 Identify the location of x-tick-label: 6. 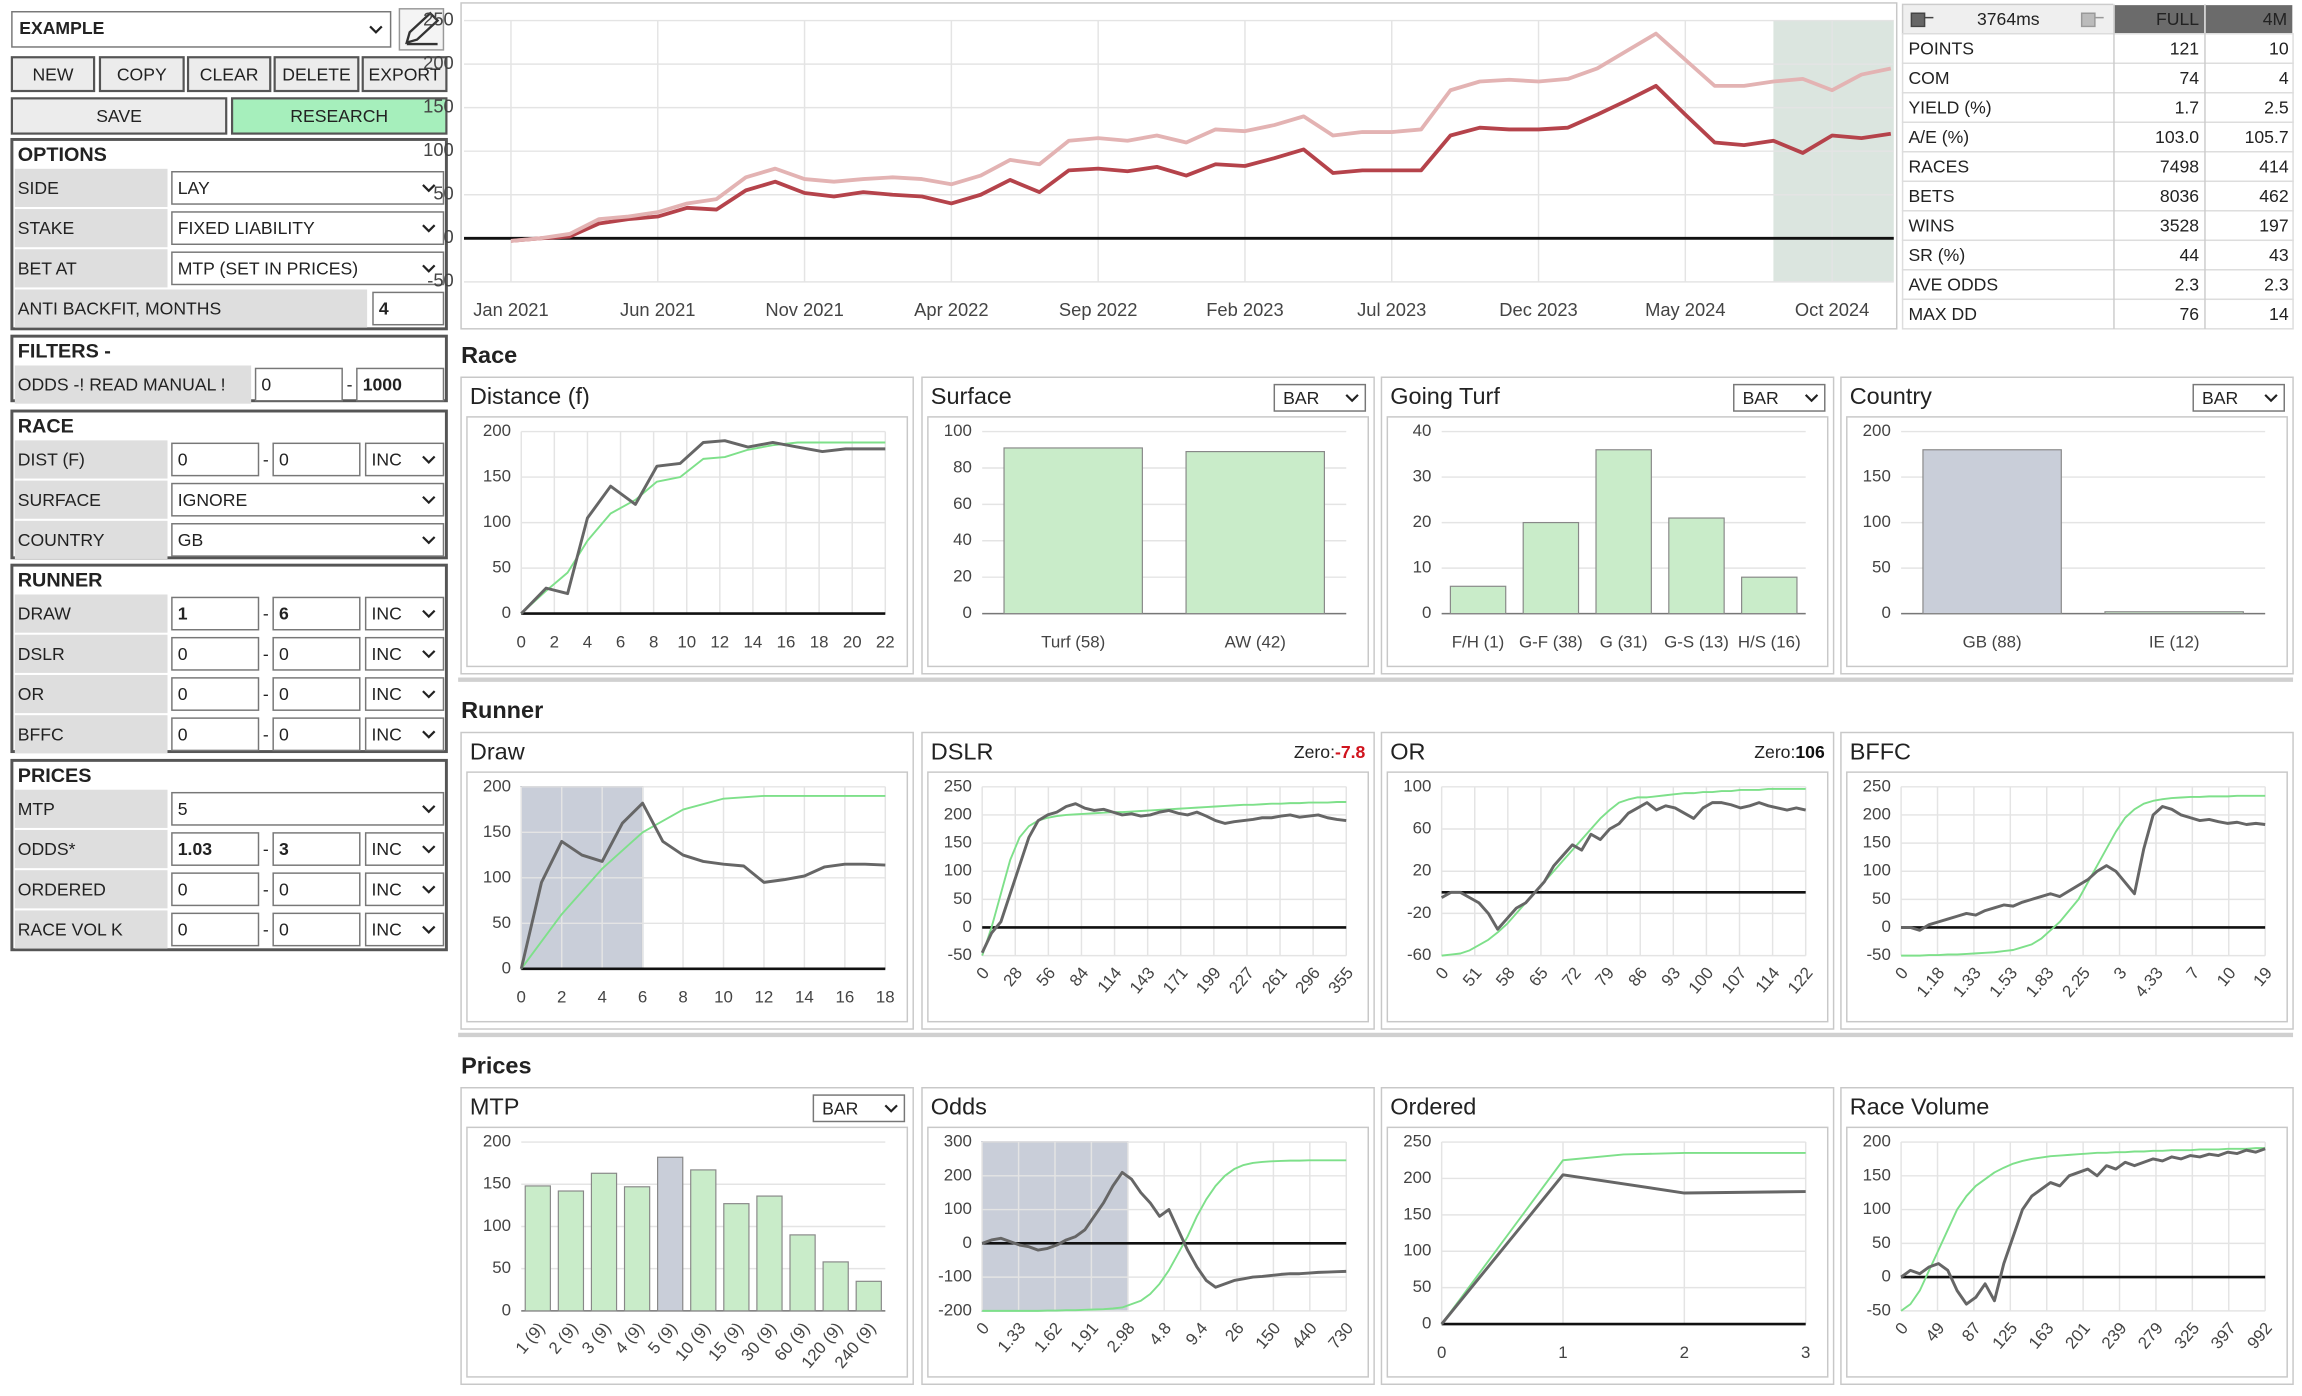
(642, 997).